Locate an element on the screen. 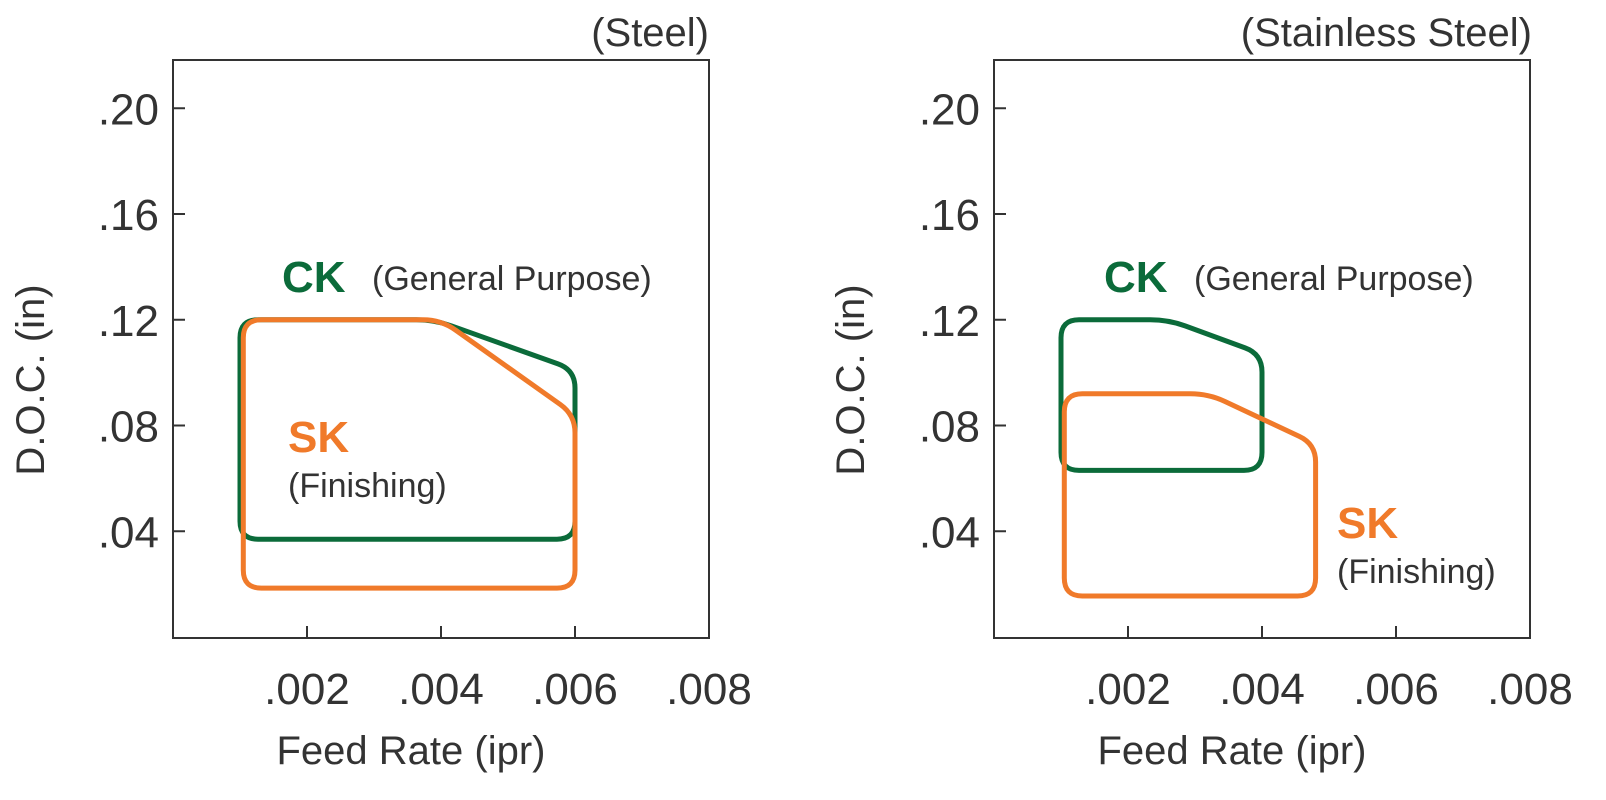 The image size is (1606, 800). series-region-ck is located at coordinates (1161, 395).